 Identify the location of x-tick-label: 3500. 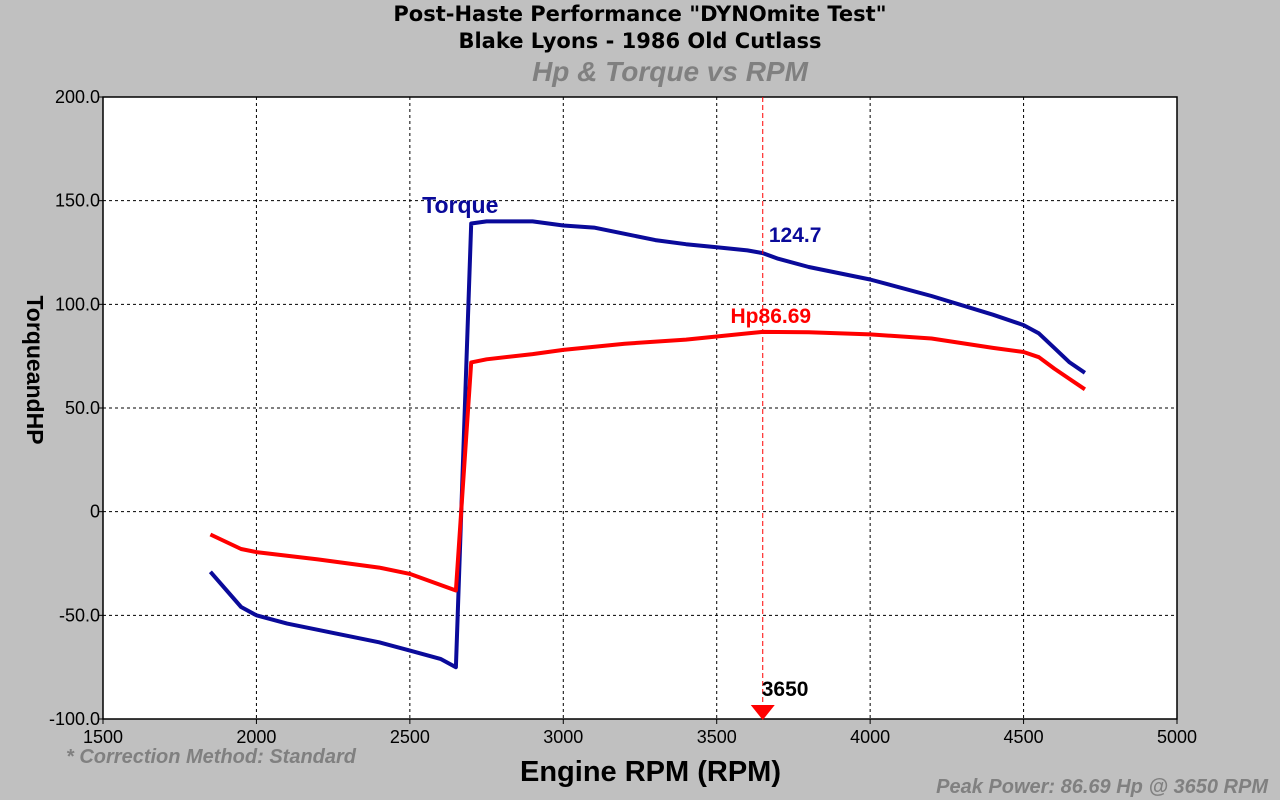
(717, 737).